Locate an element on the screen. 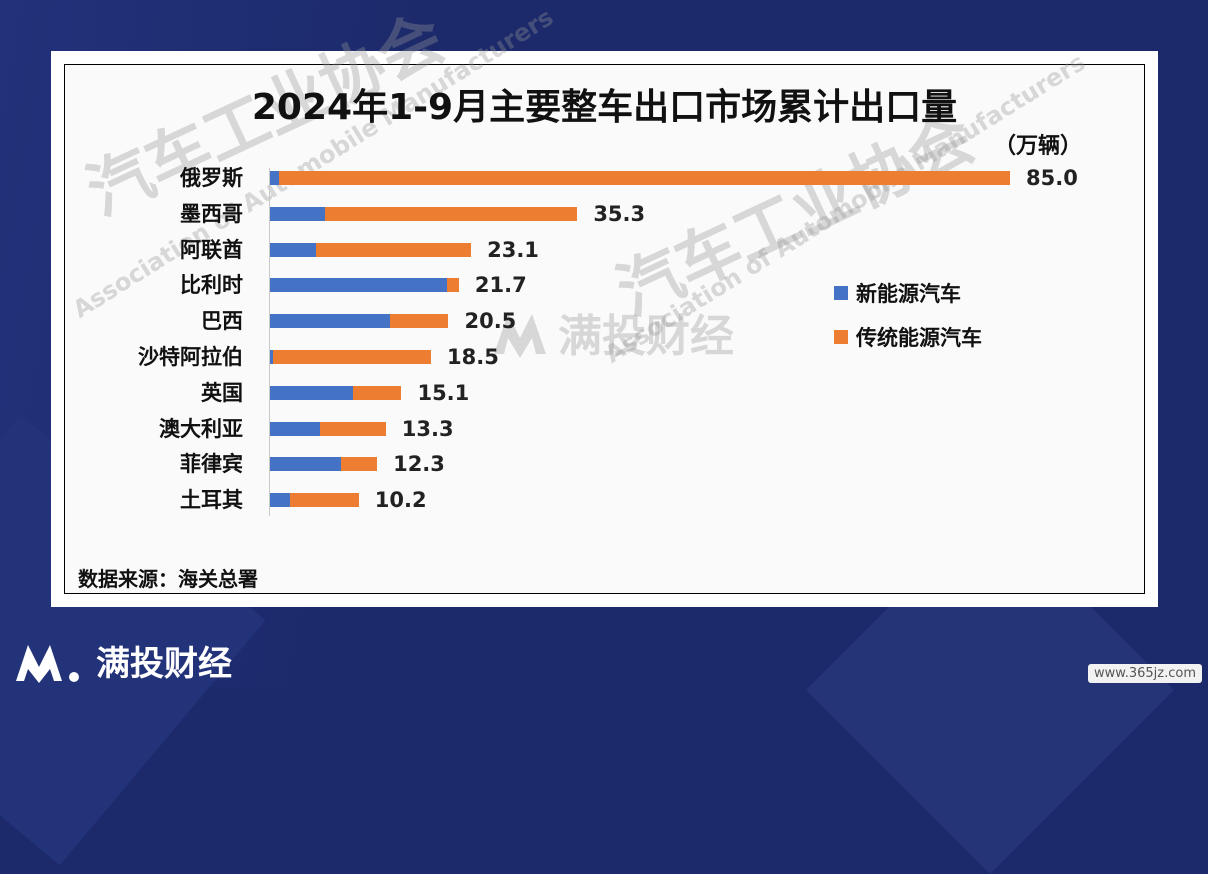 Image resolution: width=1208 pixels, height=874 pixels. data-label-total: 12.3 is located at coordinates (419, 464).